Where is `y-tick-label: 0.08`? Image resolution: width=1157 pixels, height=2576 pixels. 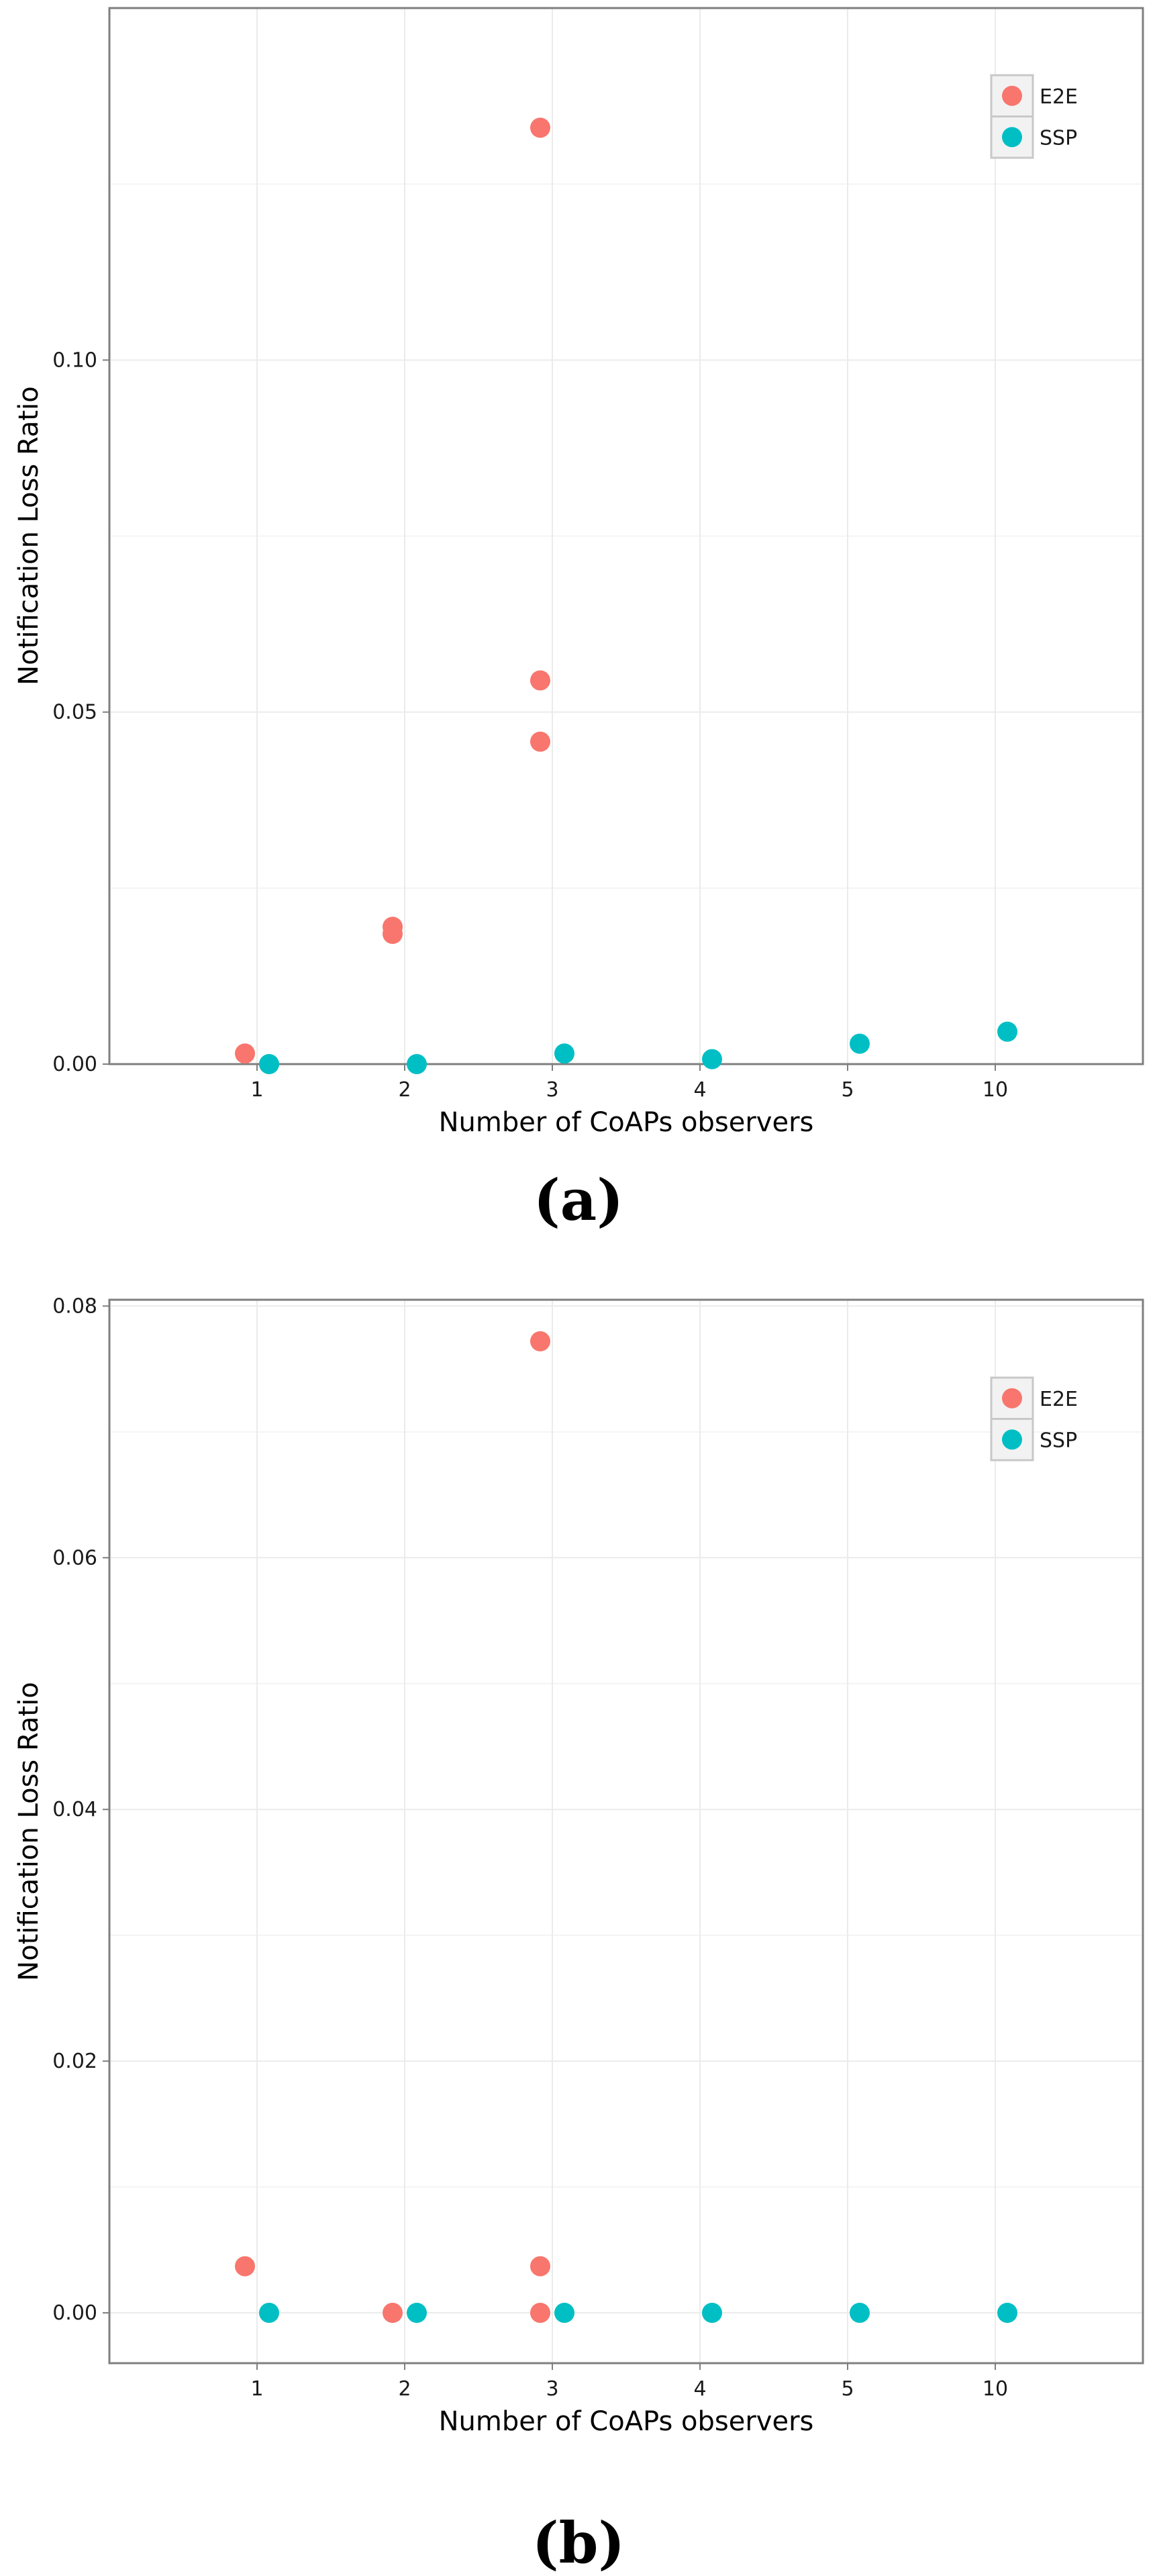
y-tick-label: 0.08 is located at coordinates (74, 1306).